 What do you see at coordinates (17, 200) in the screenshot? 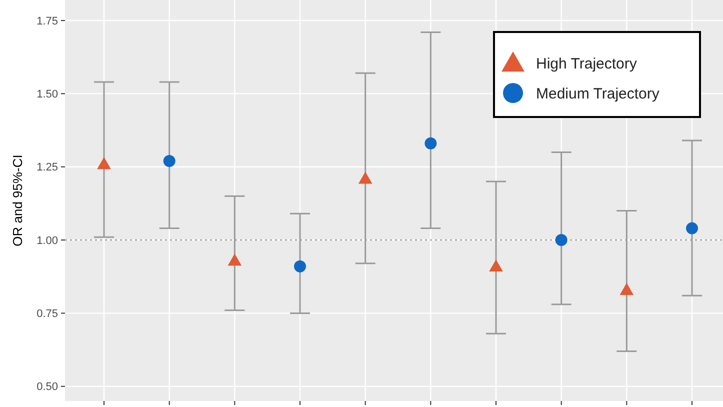
I see `y-axis-title: OR and 95%-CI` at bounding box center [17, 200].